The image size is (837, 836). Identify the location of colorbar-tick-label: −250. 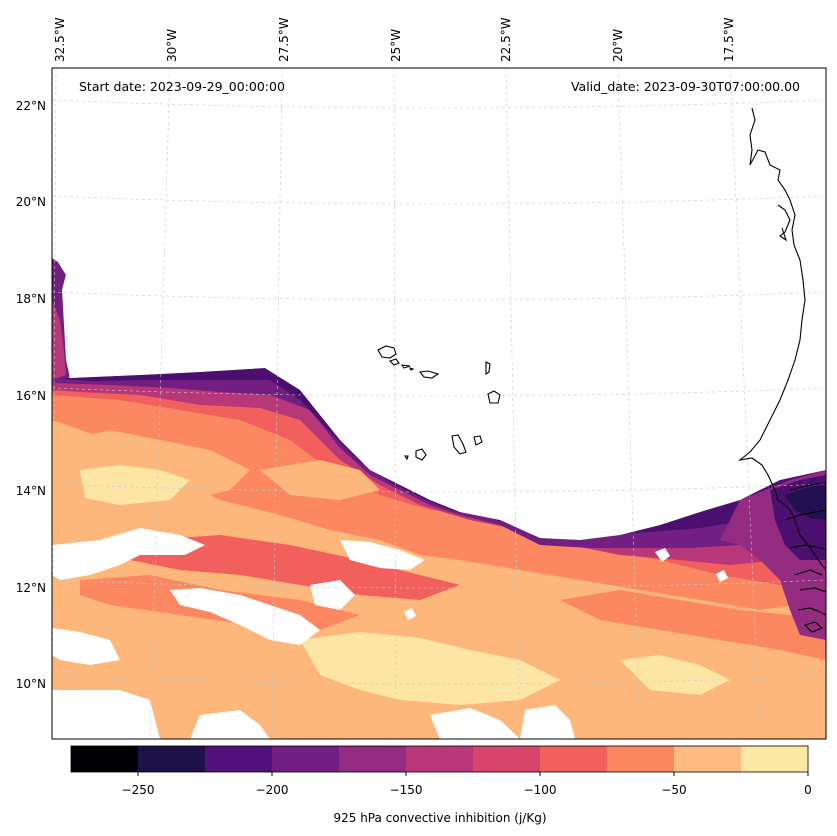
(138, 790).